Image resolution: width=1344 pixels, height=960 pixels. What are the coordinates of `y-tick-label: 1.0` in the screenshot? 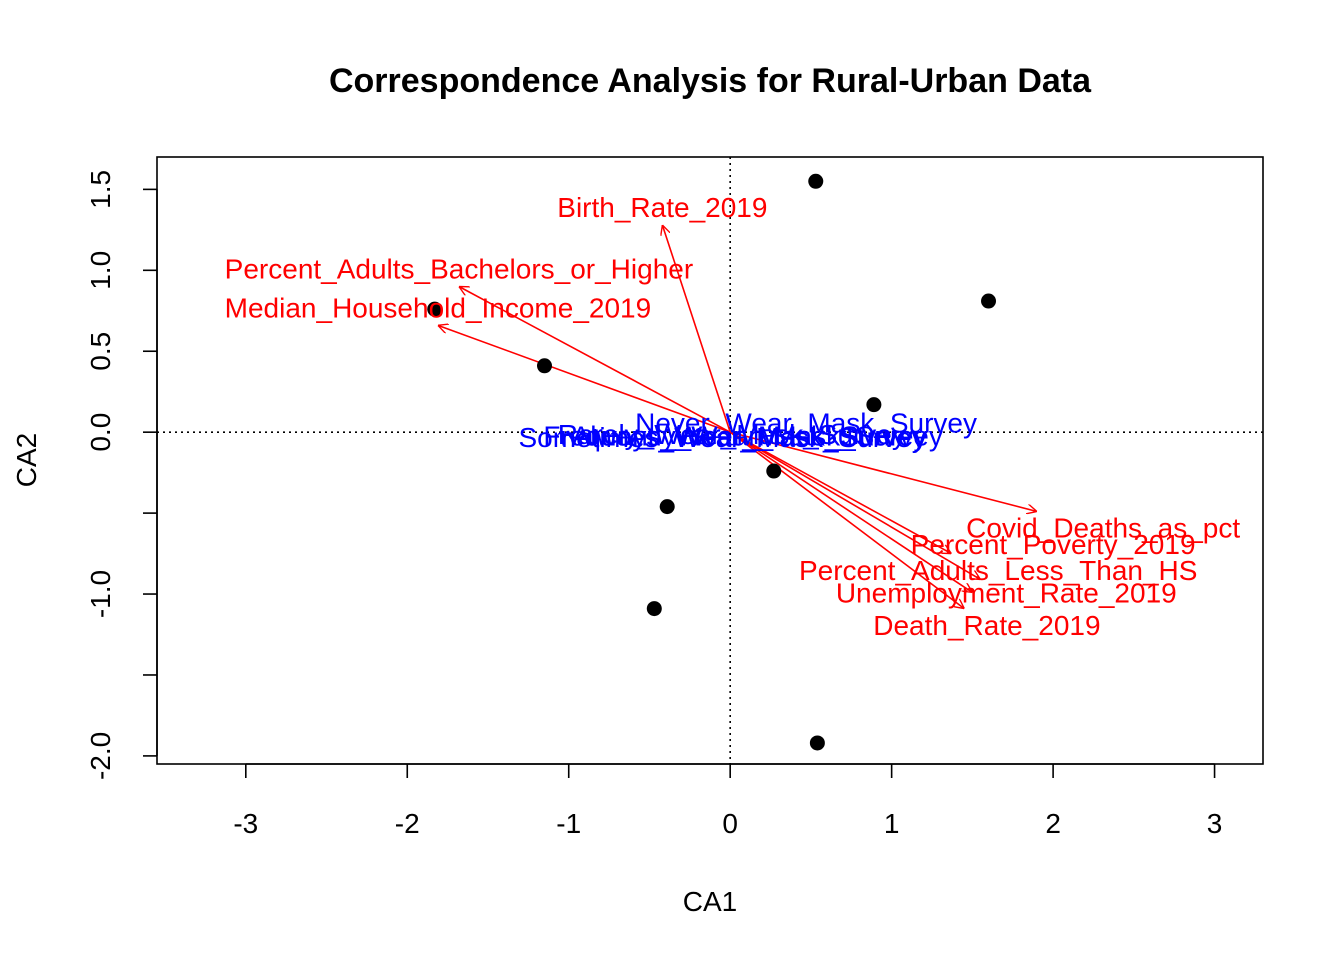 It's located at (100, 270).